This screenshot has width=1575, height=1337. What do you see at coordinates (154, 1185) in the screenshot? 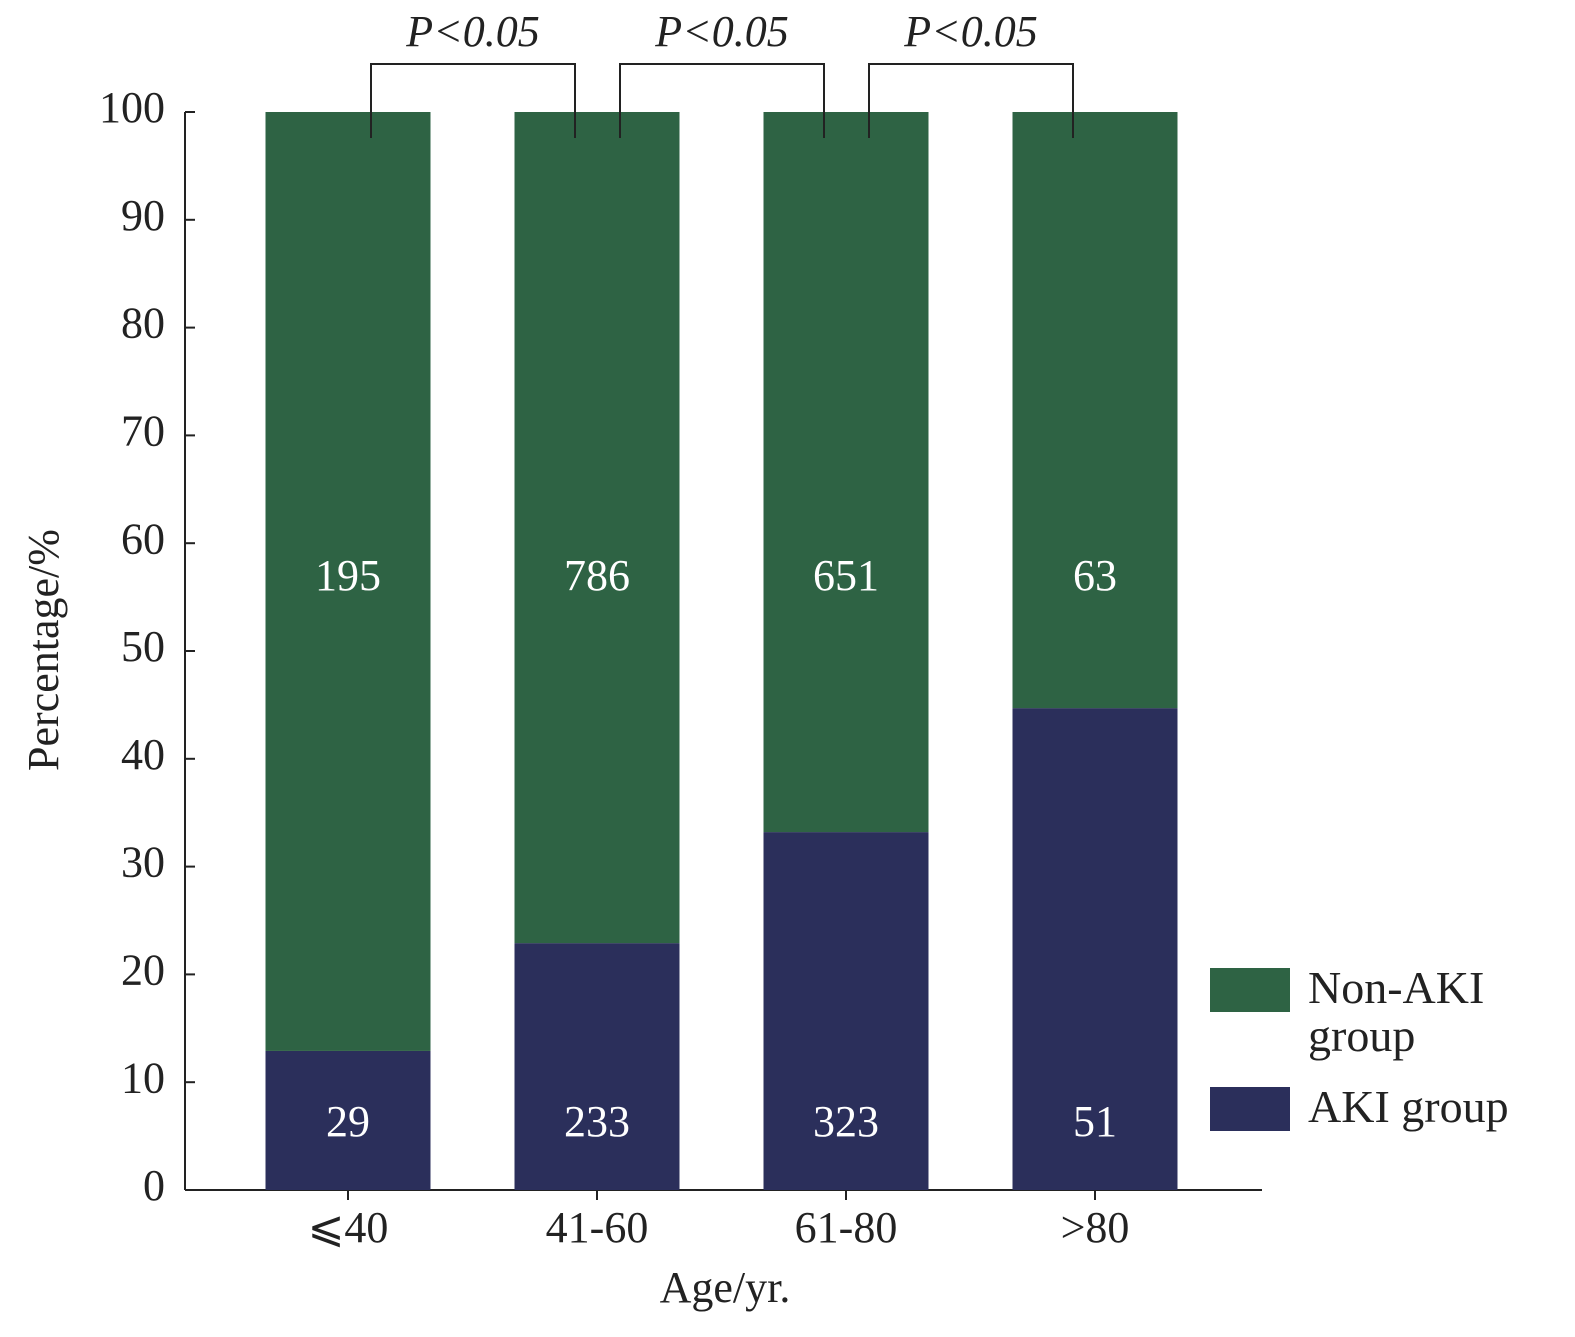
I see `y-tick-label: 0` at bounding box center [154, 1185].